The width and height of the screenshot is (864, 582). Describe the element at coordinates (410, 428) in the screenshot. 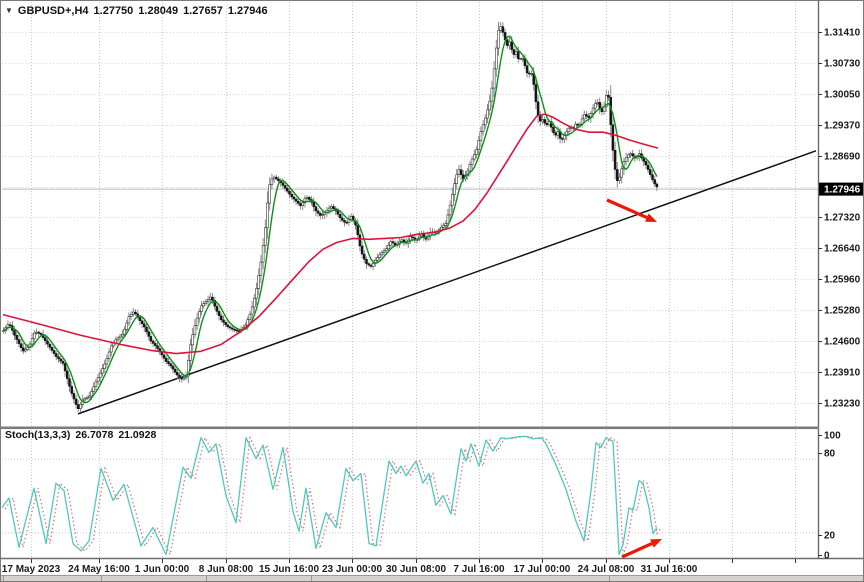

I see `pane-separator` at that location.